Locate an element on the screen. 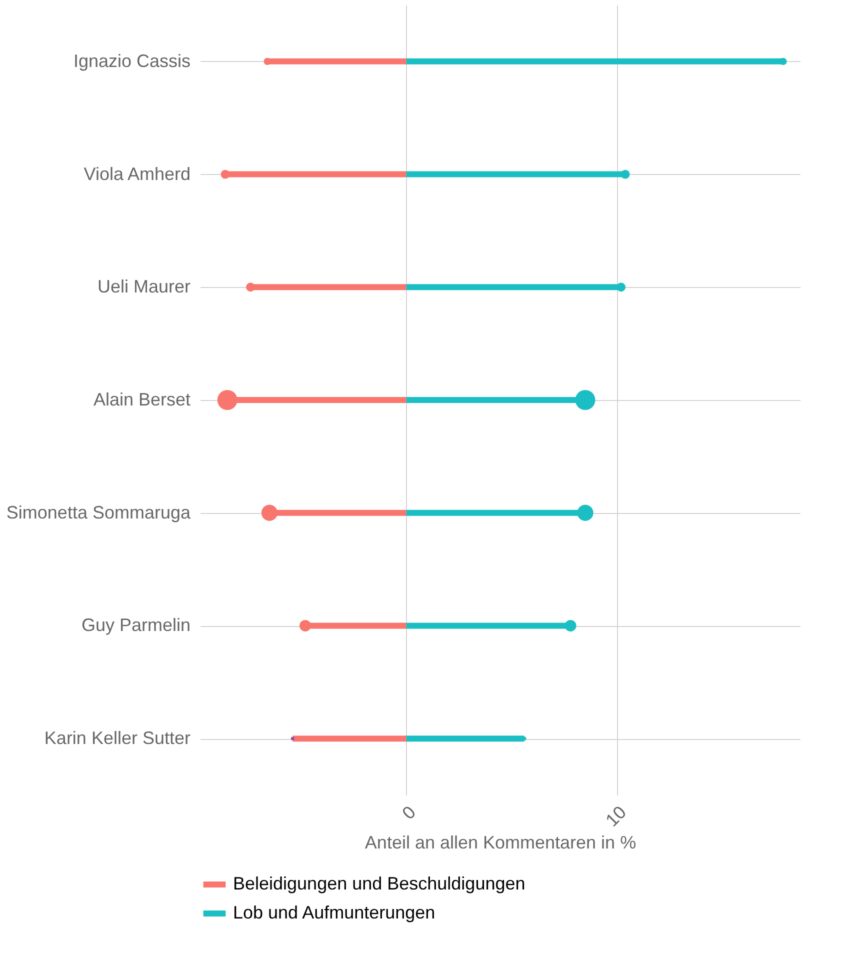 The image size is (865, 967). y-tick-label: Guy Parmelin is located at coordinates (135, 625).